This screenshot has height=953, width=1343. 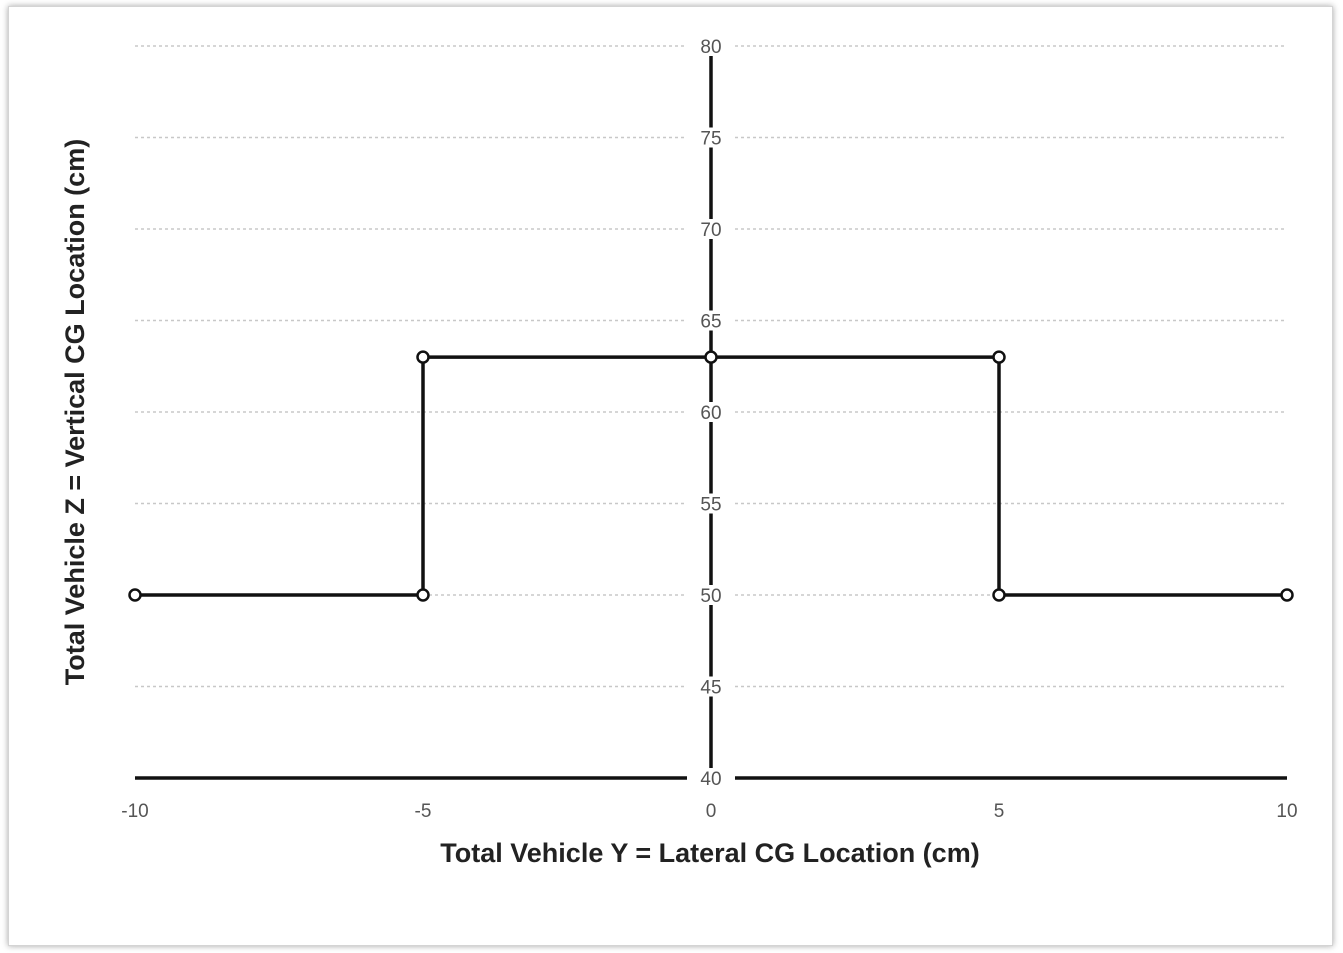 What do you see at coordinates (134, 811) in the screenshot?
I see `x-tick-label--10: -10` at bounding box center [134, 811].